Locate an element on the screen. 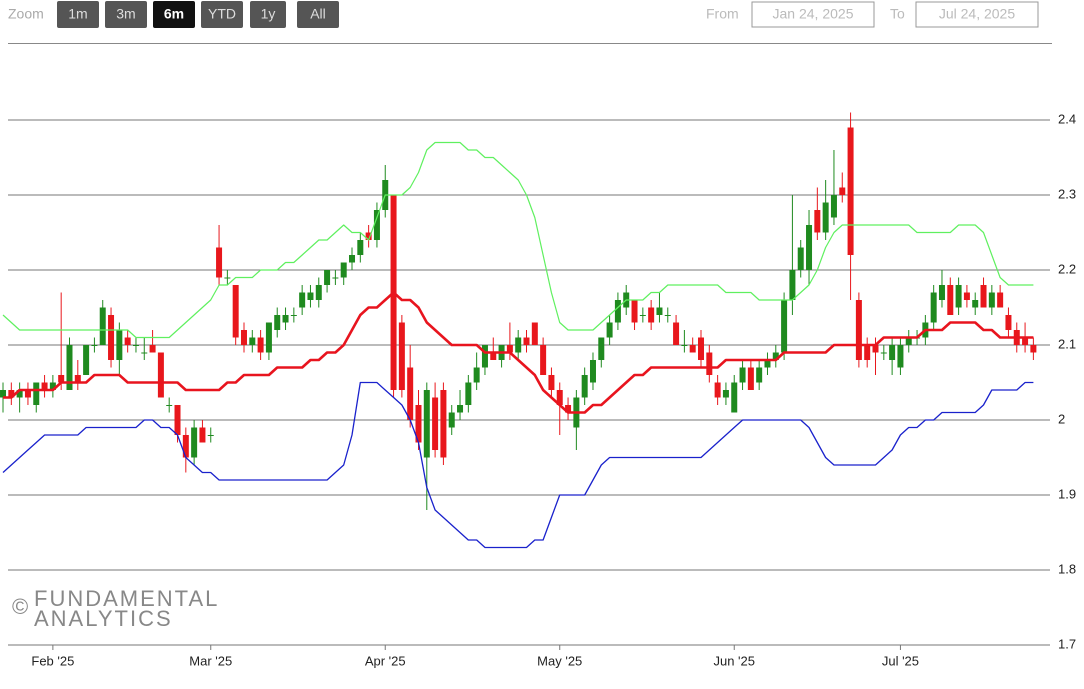 This screenshot has width=1084, height=689. watermark-line2: ANALYTICS is located at coordinates (103, 618).